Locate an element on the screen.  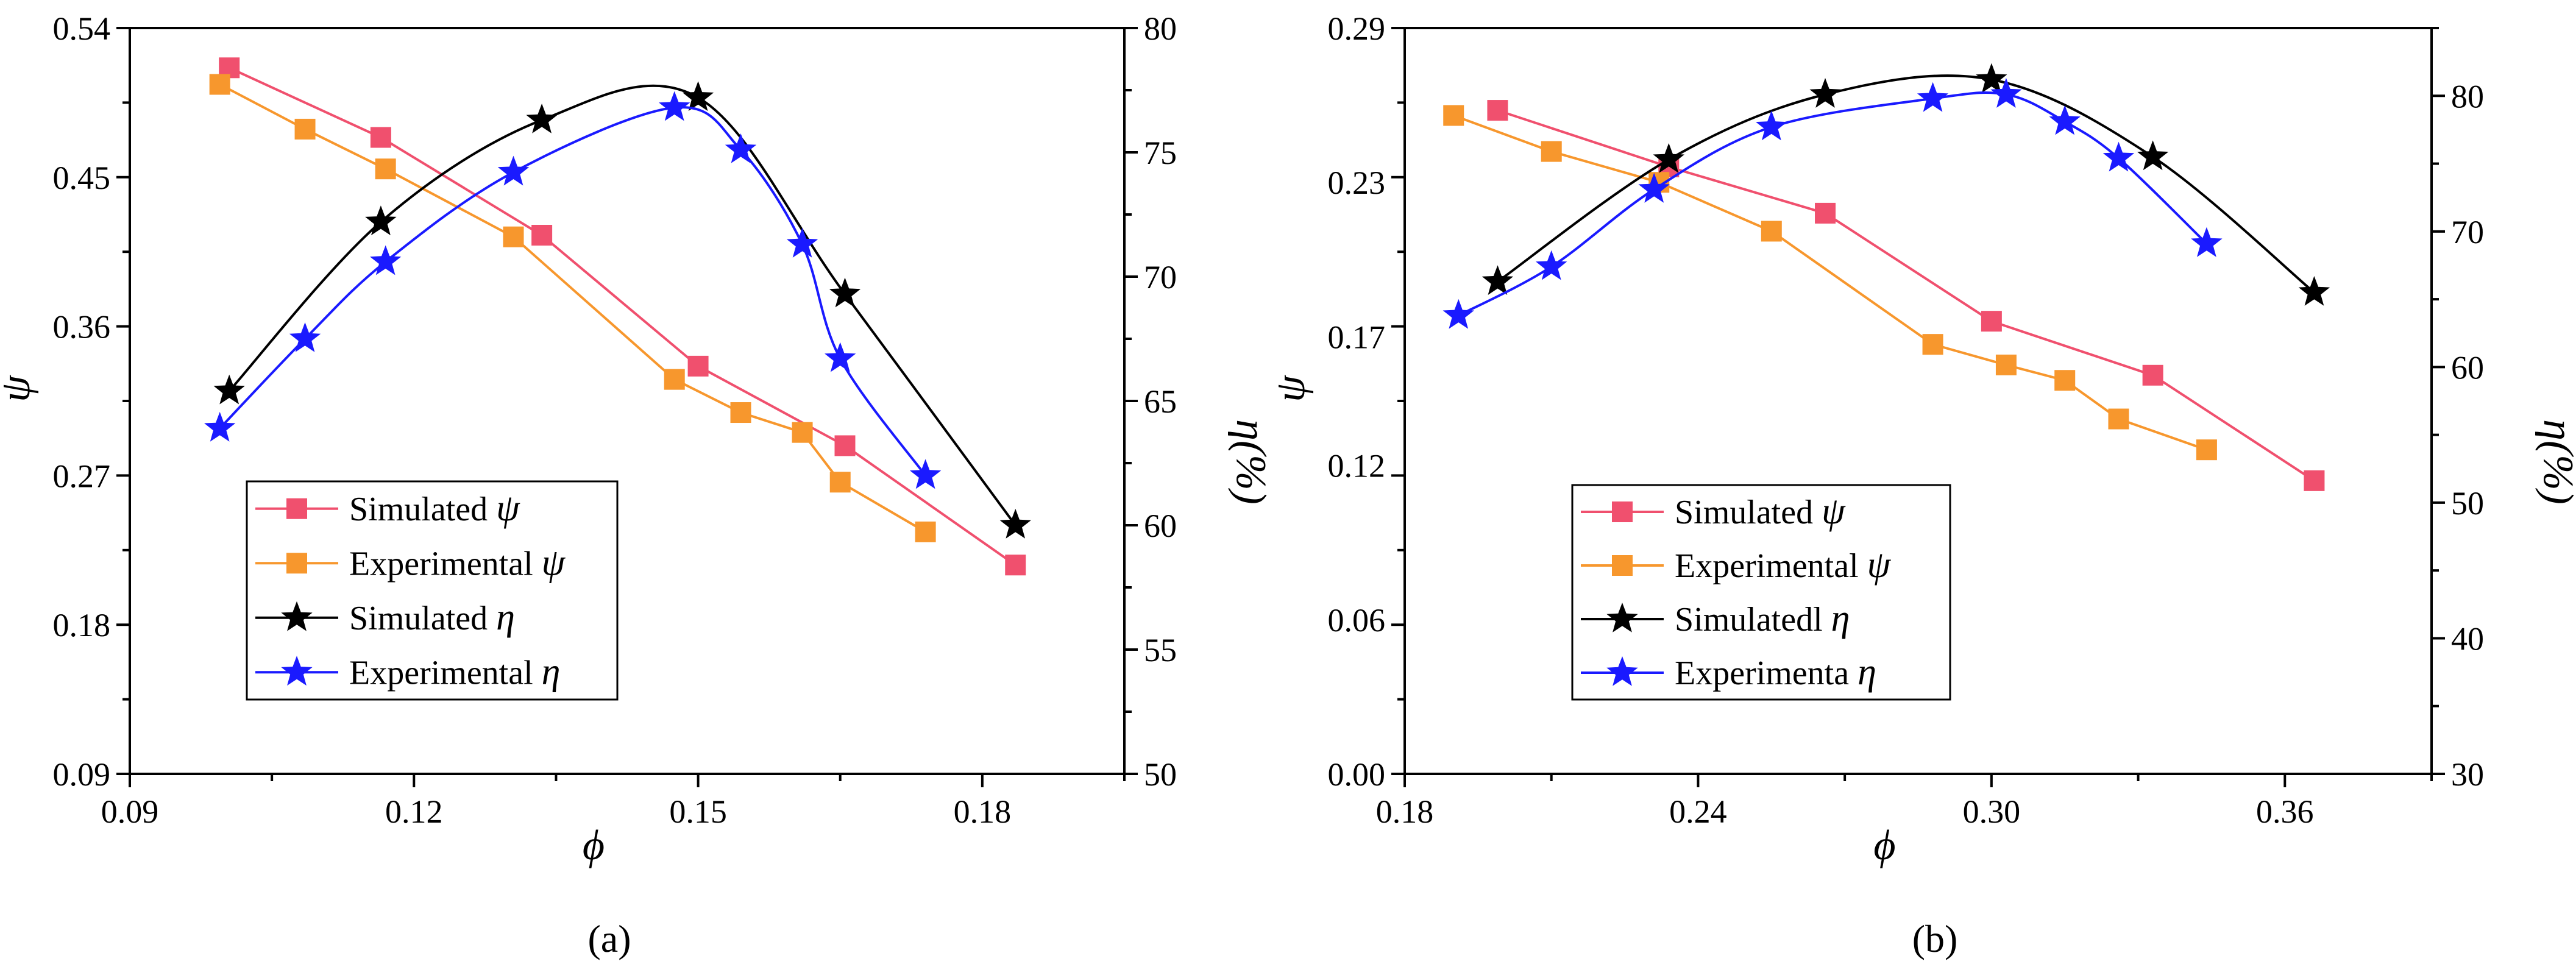
y-left-tick-label: 0.17 is located at coordinates (1357, 337).